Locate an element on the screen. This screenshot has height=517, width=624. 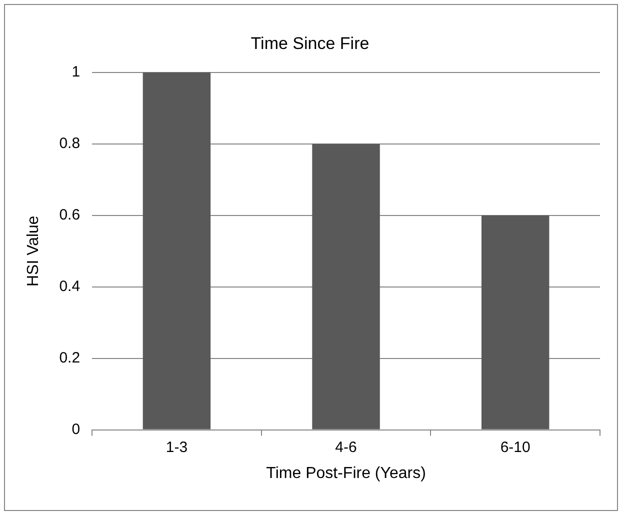
chart-title: Time Since Fire is located at coordinates (310, 43).